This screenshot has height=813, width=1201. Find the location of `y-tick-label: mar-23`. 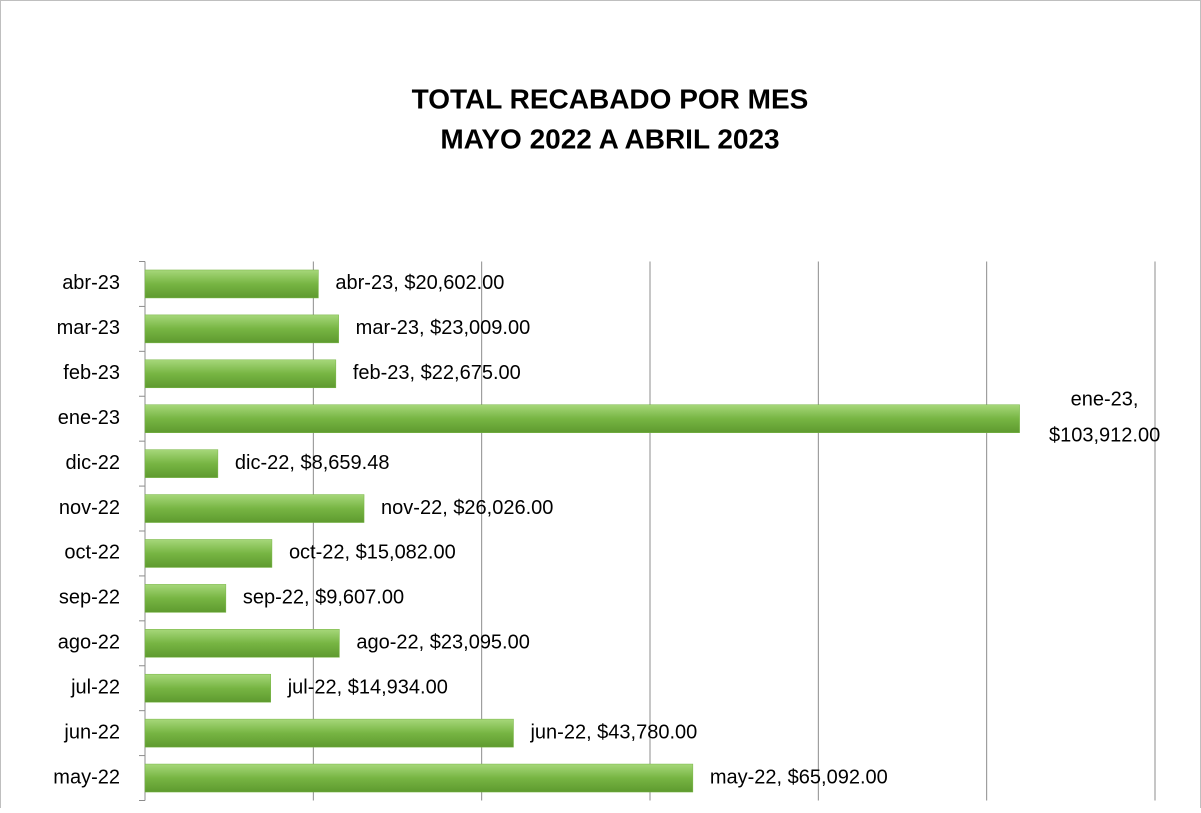

y-tick-label: mar-23 is located at coordinates (88, 328).